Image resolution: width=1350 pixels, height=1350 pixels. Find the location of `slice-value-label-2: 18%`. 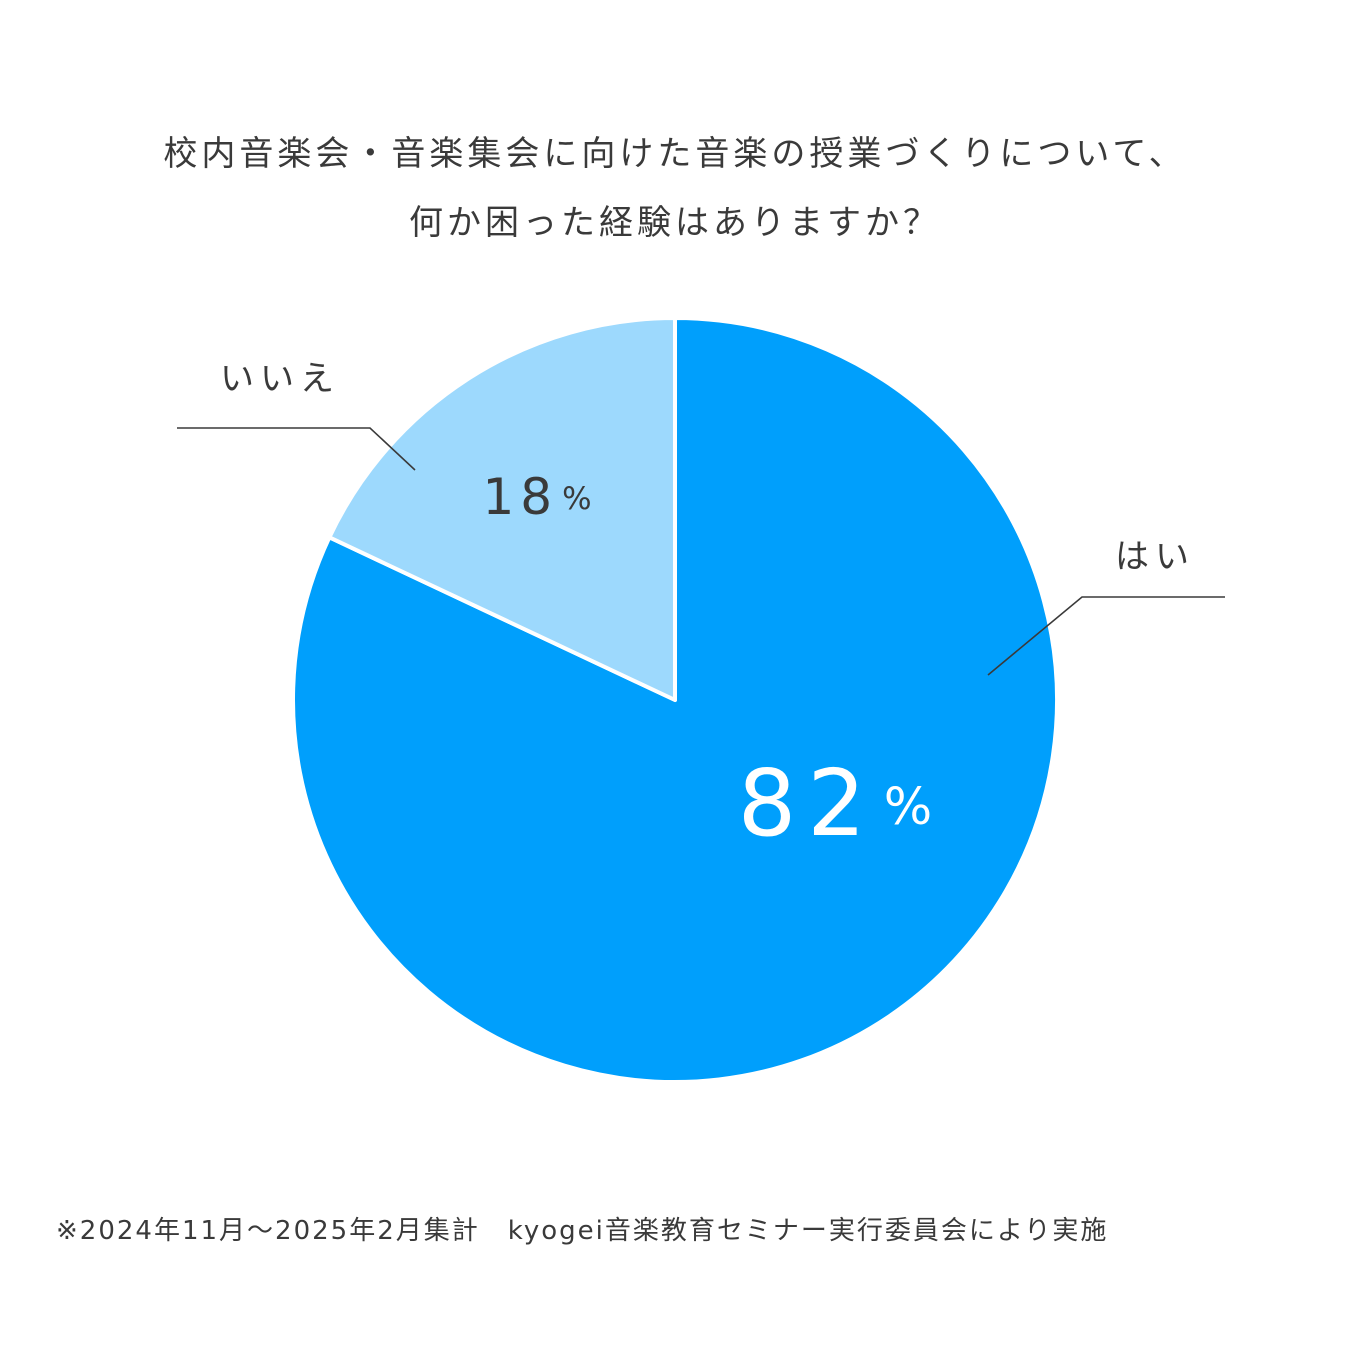

slice-value-label-2: 18% is located at coordinates (536, 497).